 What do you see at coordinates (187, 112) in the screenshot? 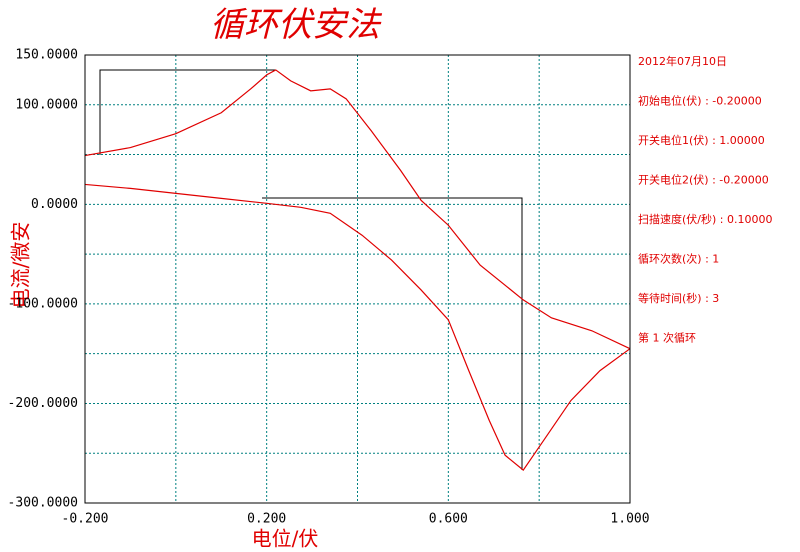
I see `switch-marker` at bounding box center [187, 112].